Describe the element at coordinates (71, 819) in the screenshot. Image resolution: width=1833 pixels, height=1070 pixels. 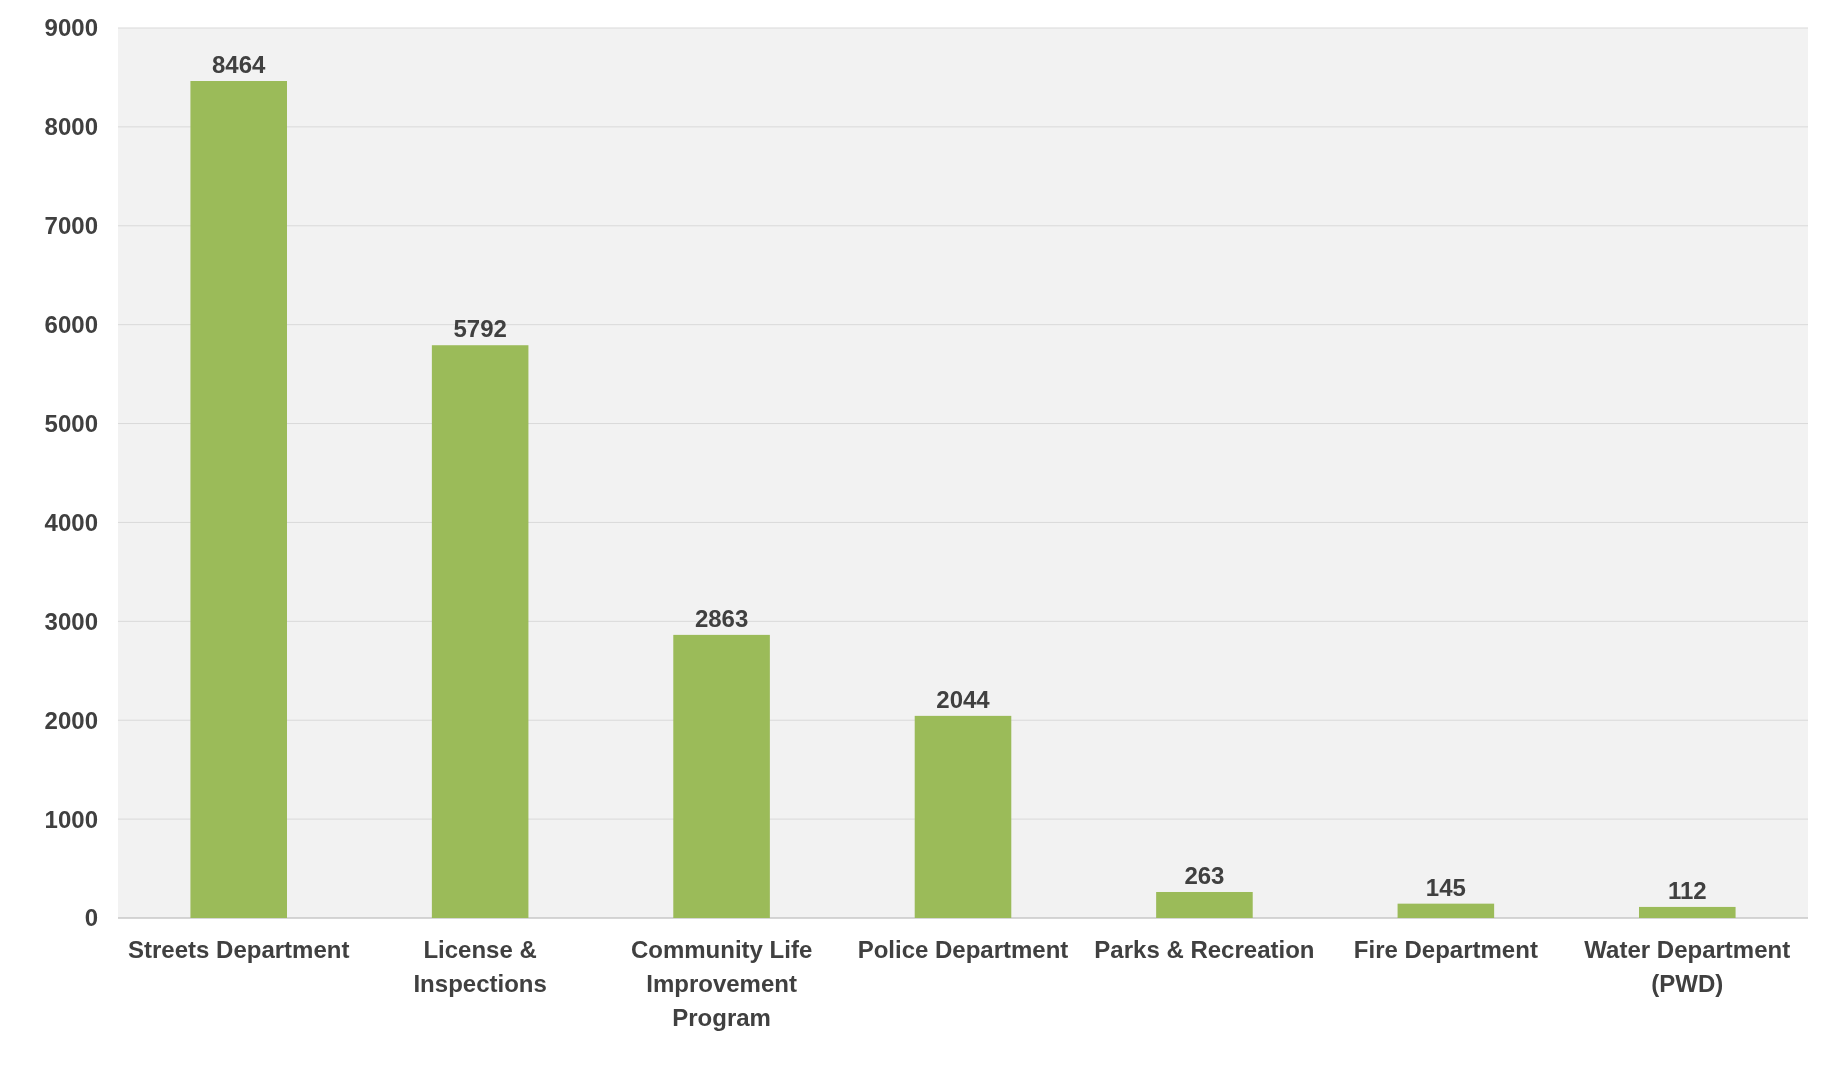
I see `y-tick-label: 1000` at that location.